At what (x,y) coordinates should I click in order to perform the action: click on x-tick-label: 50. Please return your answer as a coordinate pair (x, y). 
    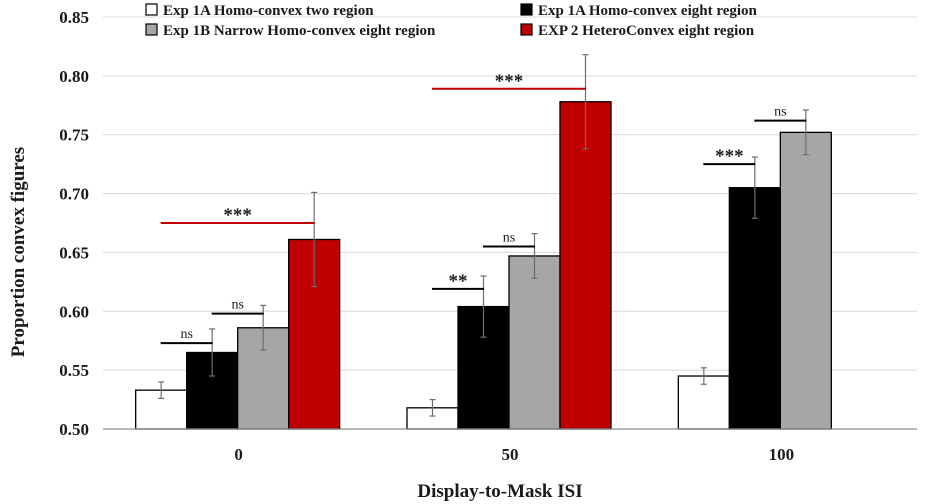
    Looking at the image, I should click on (510, 454).